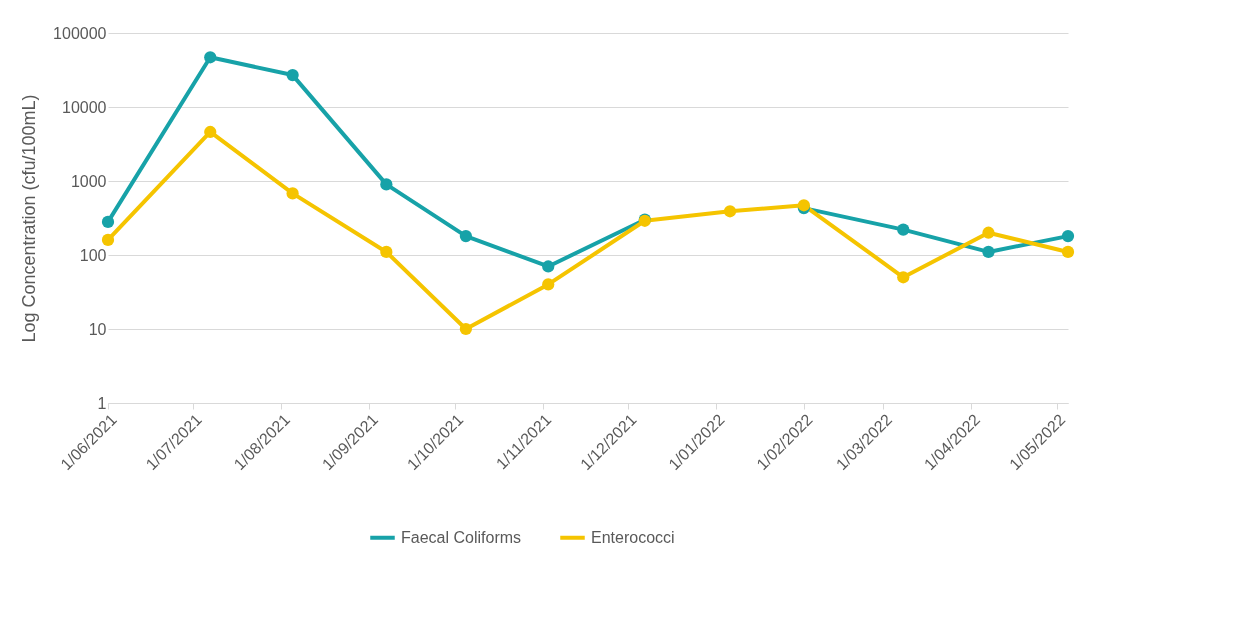 This screenshot has width=1237, height=631. Describe the element at coordinates (97, 329) in the screenshot. I see `y-tick-label: 10` at that location.